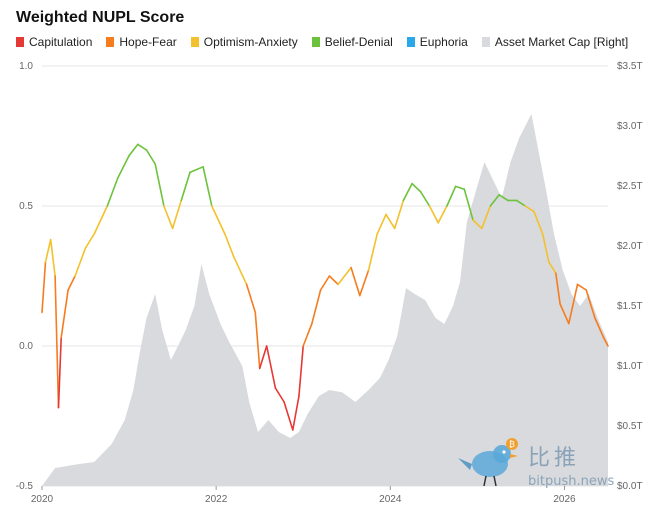  Describe the element at coordinates (630, 366) in the screenshot. I see `y-right-tick-label-5: $1.0T` at that location.